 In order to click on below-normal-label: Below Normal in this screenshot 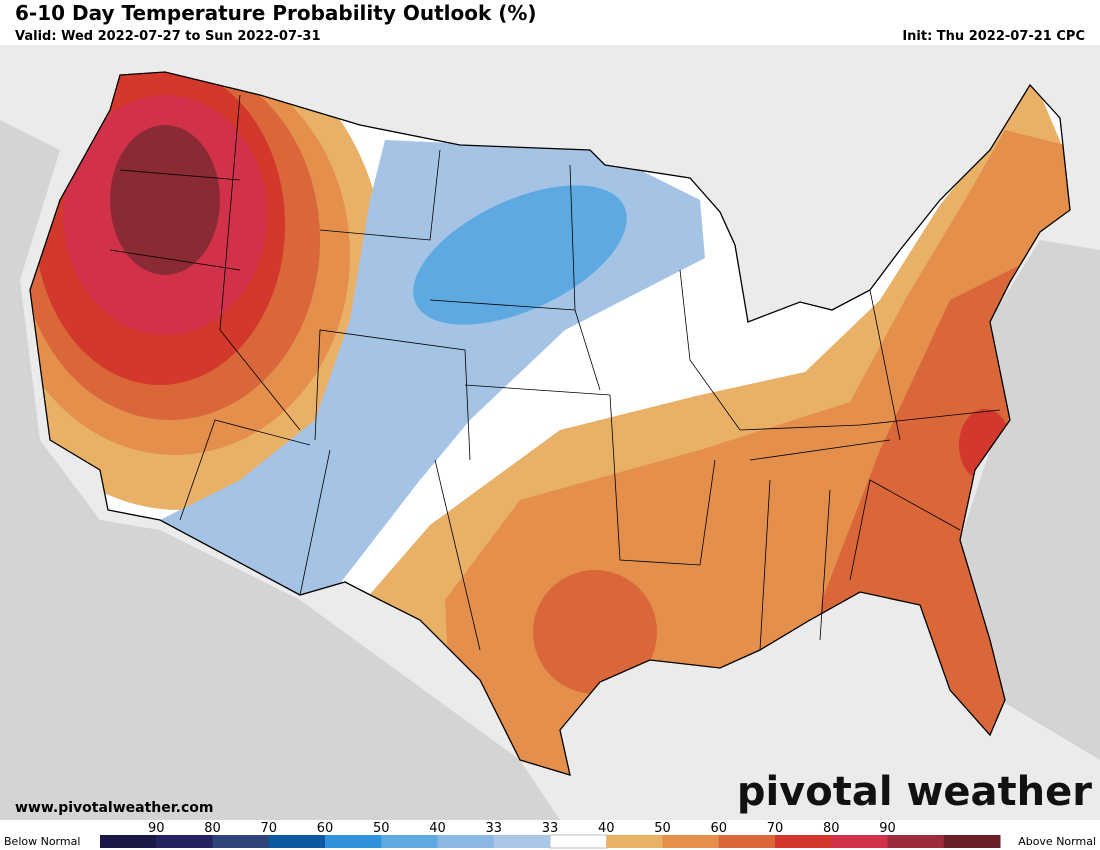, I will do `click(42, 841)`.